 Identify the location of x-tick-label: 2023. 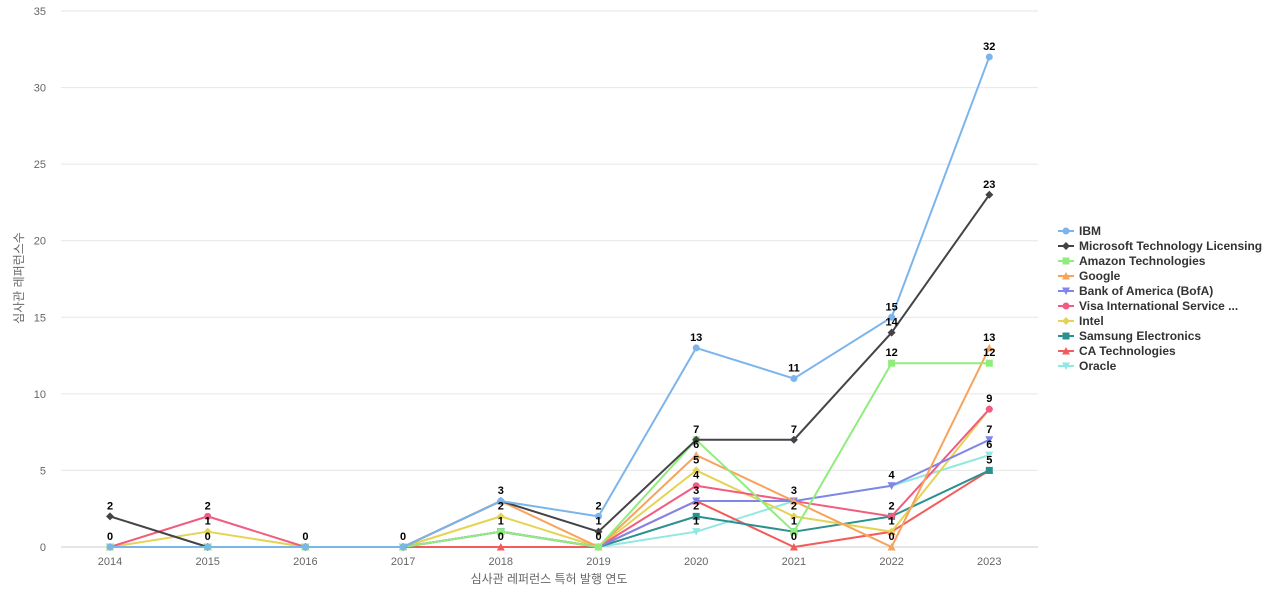
(989, 562).